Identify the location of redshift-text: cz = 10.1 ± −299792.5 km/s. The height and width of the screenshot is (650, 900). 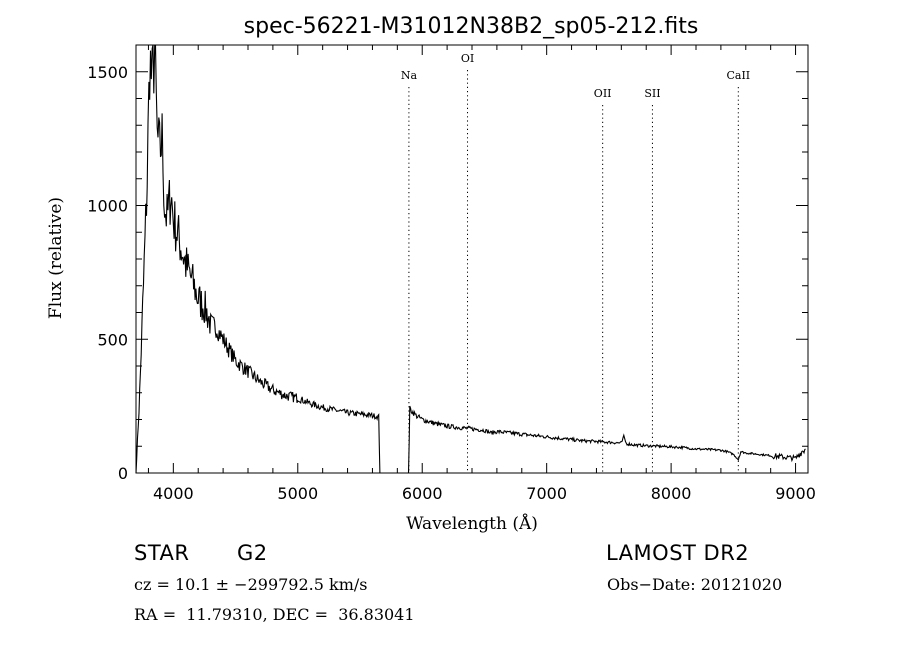
(251, 584).